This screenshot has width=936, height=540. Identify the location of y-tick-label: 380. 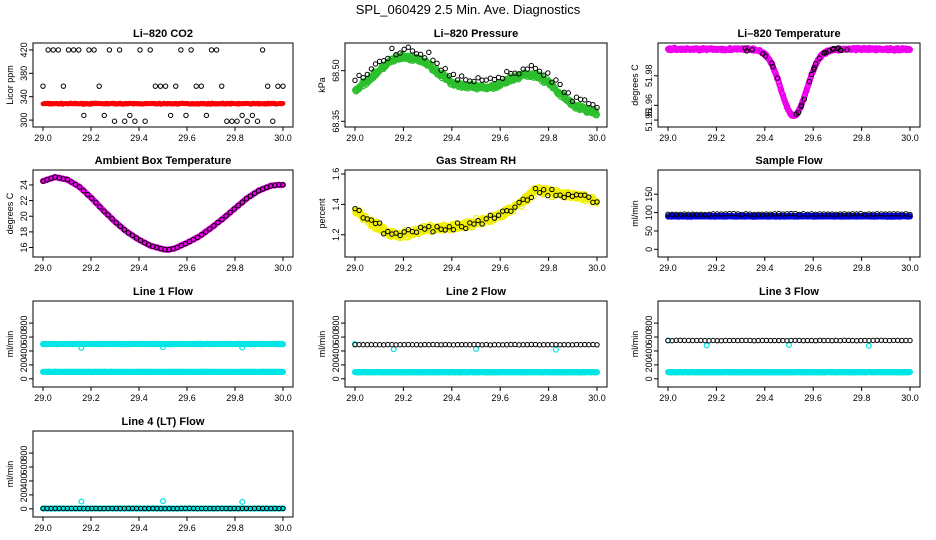
(24, 73).